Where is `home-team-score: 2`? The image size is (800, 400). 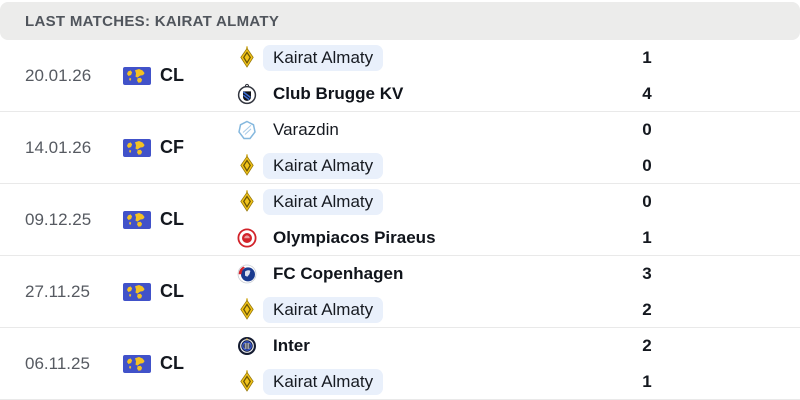
home-team-score: 2 is located at coordinates (647, 345).